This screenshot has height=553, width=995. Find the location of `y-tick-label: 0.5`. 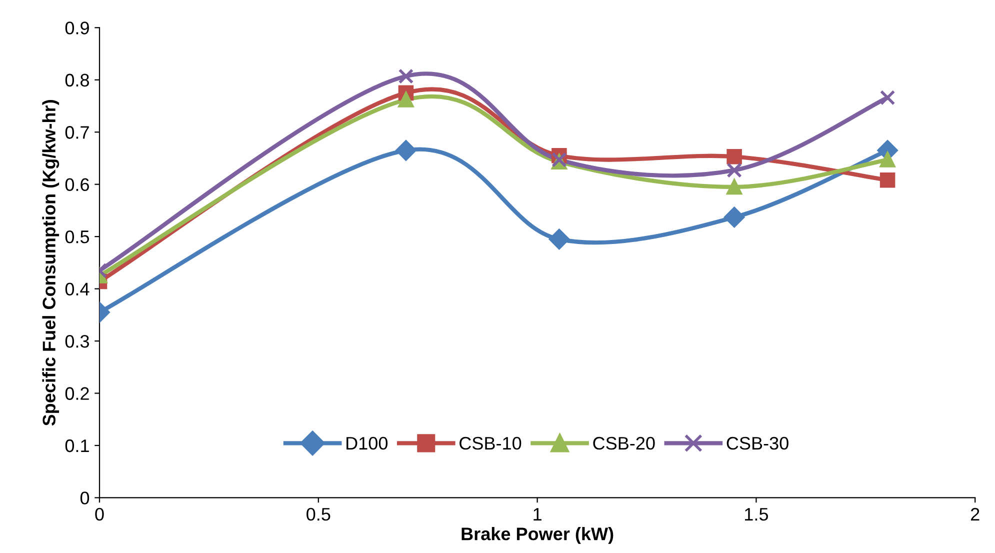

y-tick-label: 0.5 is located at coordinates (77, 237).